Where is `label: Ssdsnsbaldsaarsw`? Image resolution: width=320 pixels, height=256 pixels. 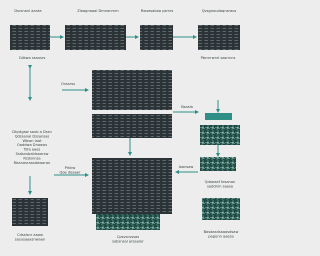 label: Ssdsnsbaldsaarsw is located at coordinates (32, 154).